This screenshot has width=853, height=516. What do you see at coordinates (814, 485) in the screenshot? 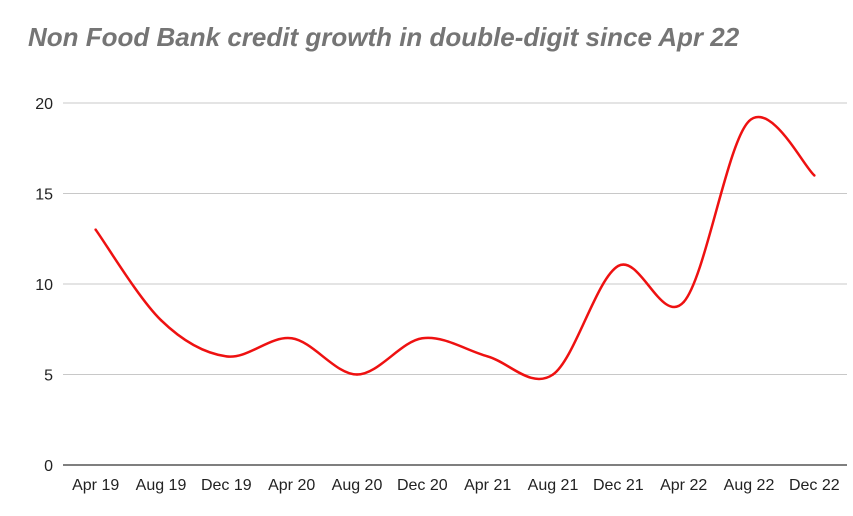
I see `x-tick-label: Dec 22` at bounding box center [814, 485].